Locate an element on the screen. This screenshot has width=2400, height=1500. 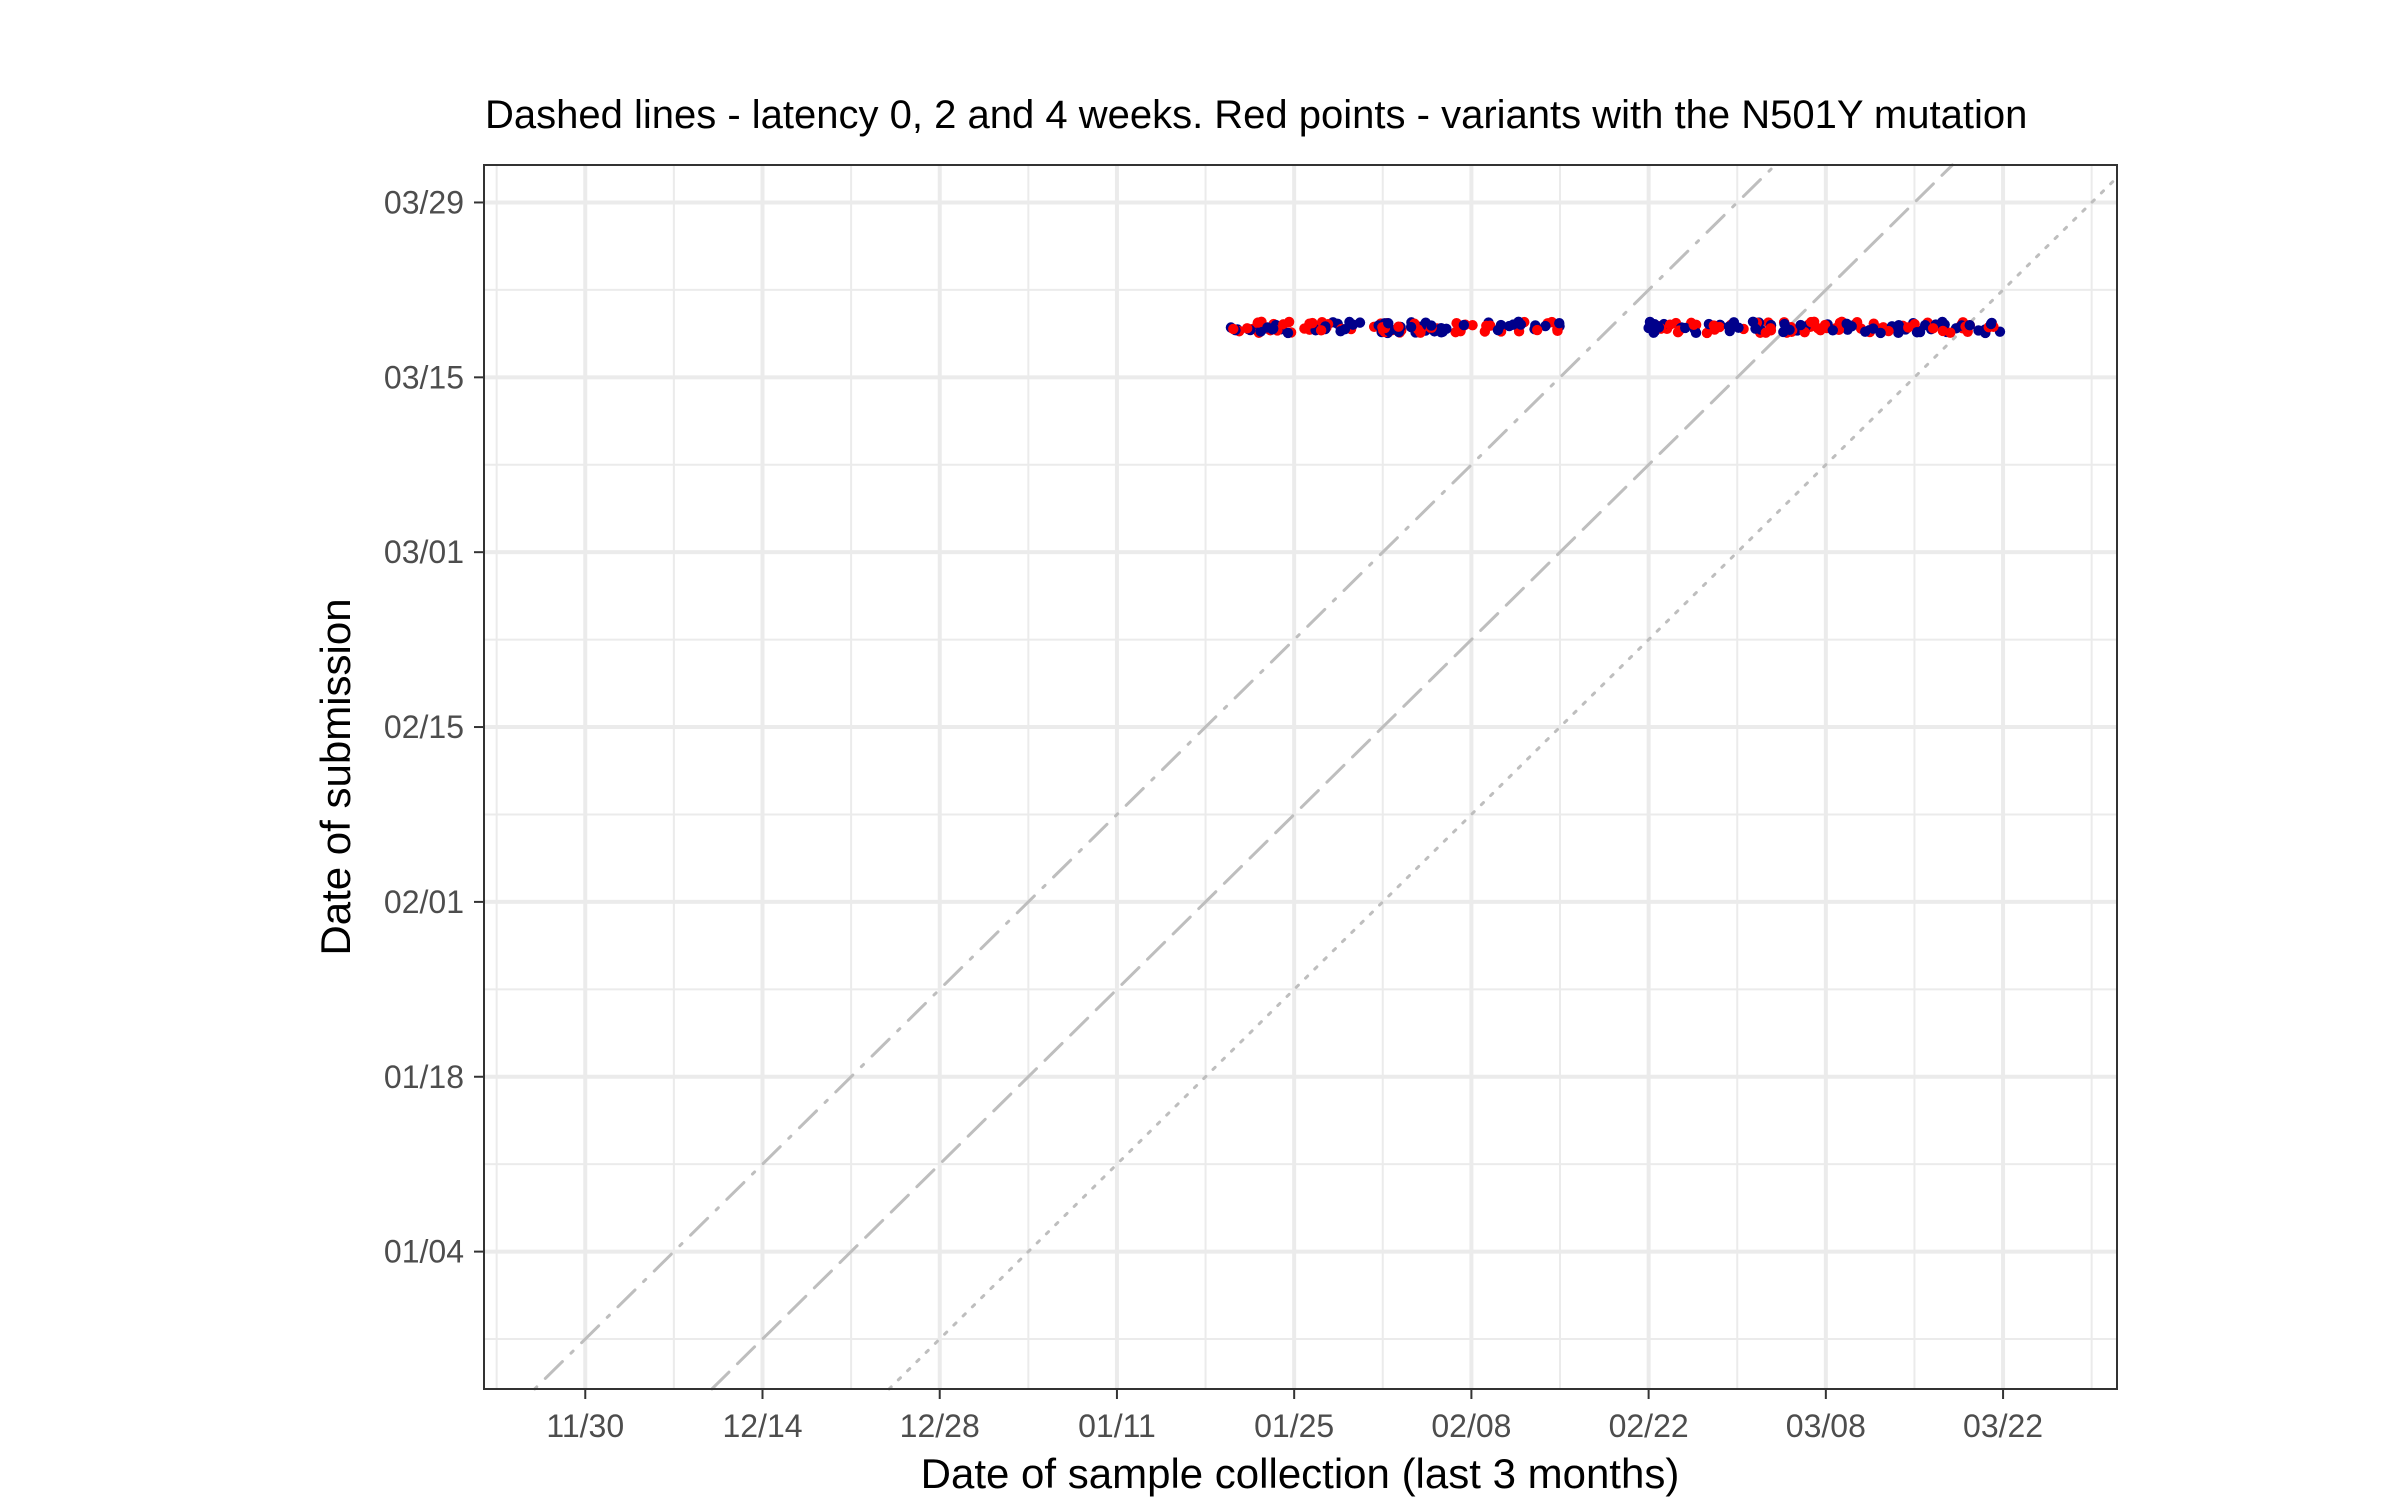
y-tick-label: 01/04 is located at coordinates (424, 1252).